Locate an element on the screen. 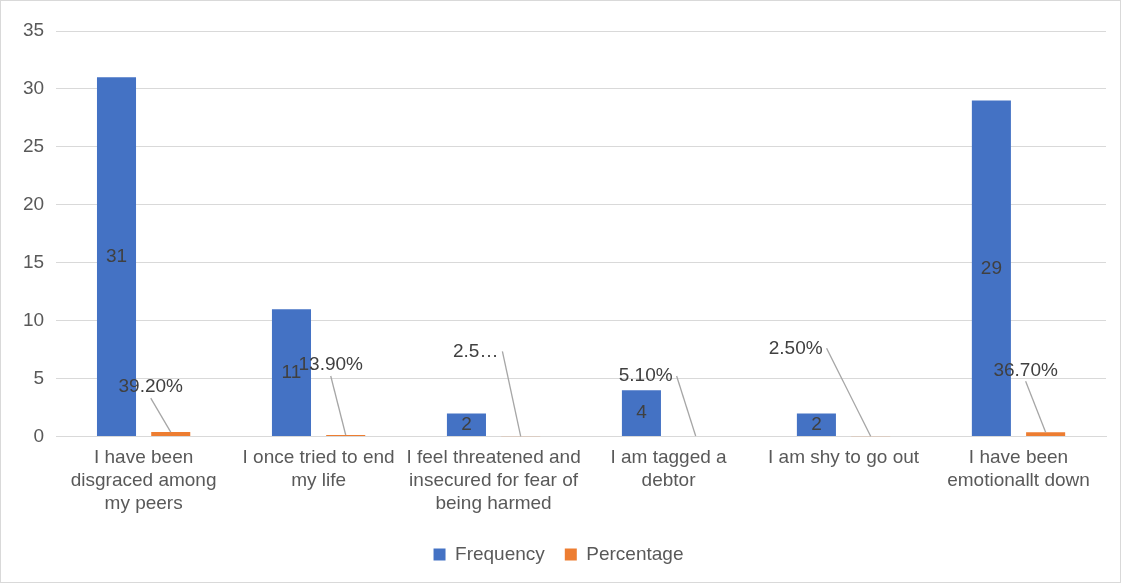 Image resolution: width=1121 pixels, height=583 pixels. y-tick-label: 35 is located at coordinates (33, 30).